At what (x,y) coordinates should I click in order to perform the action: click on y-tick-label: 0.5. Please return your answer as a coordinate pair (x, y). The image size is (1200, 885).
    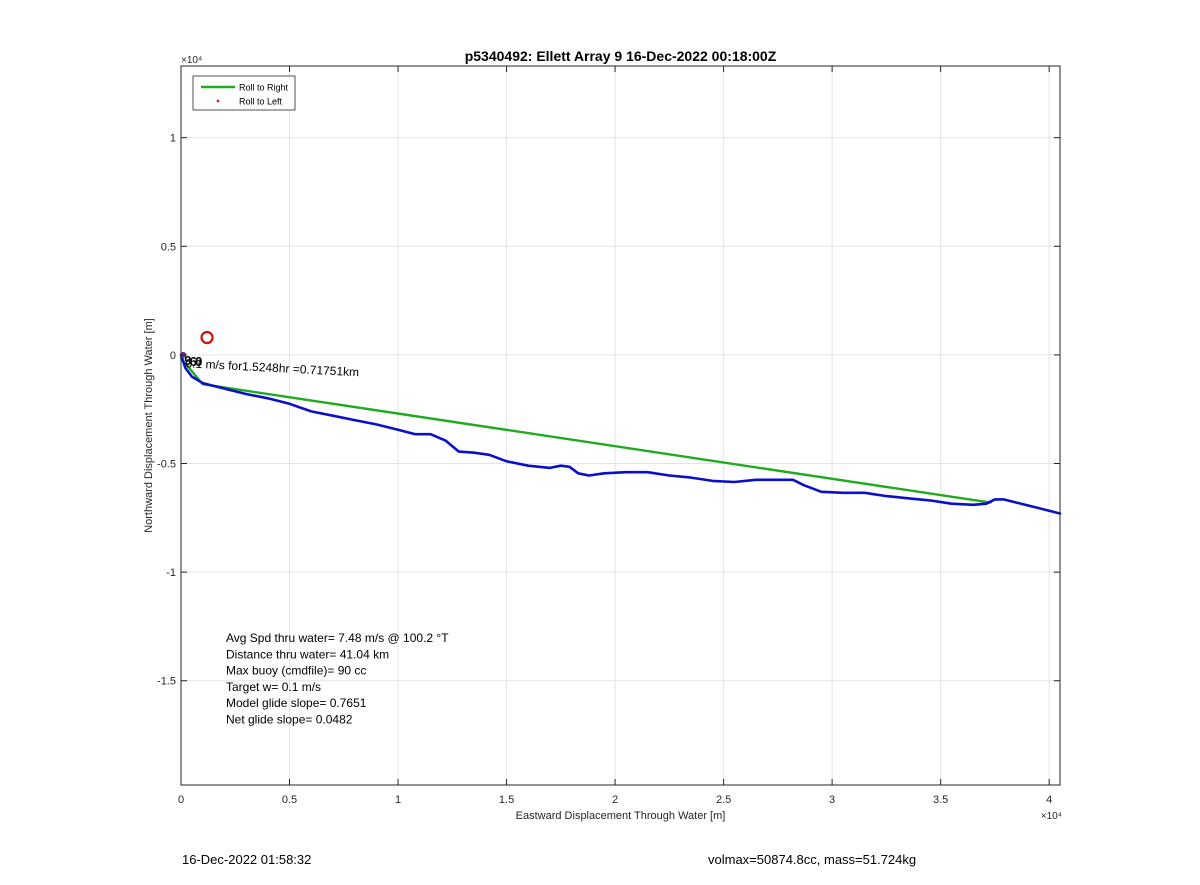
    Looking at the image, I should click on (168, 247).